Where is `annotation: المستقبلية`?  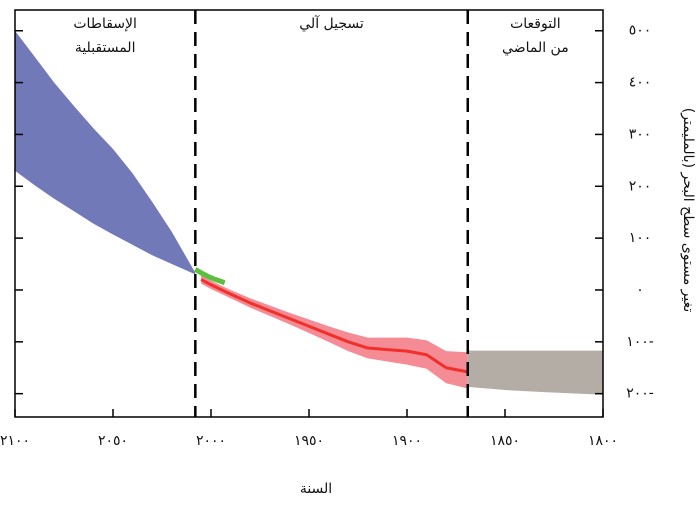 annotation: المستقبلية is located at coordinates (105, 48).